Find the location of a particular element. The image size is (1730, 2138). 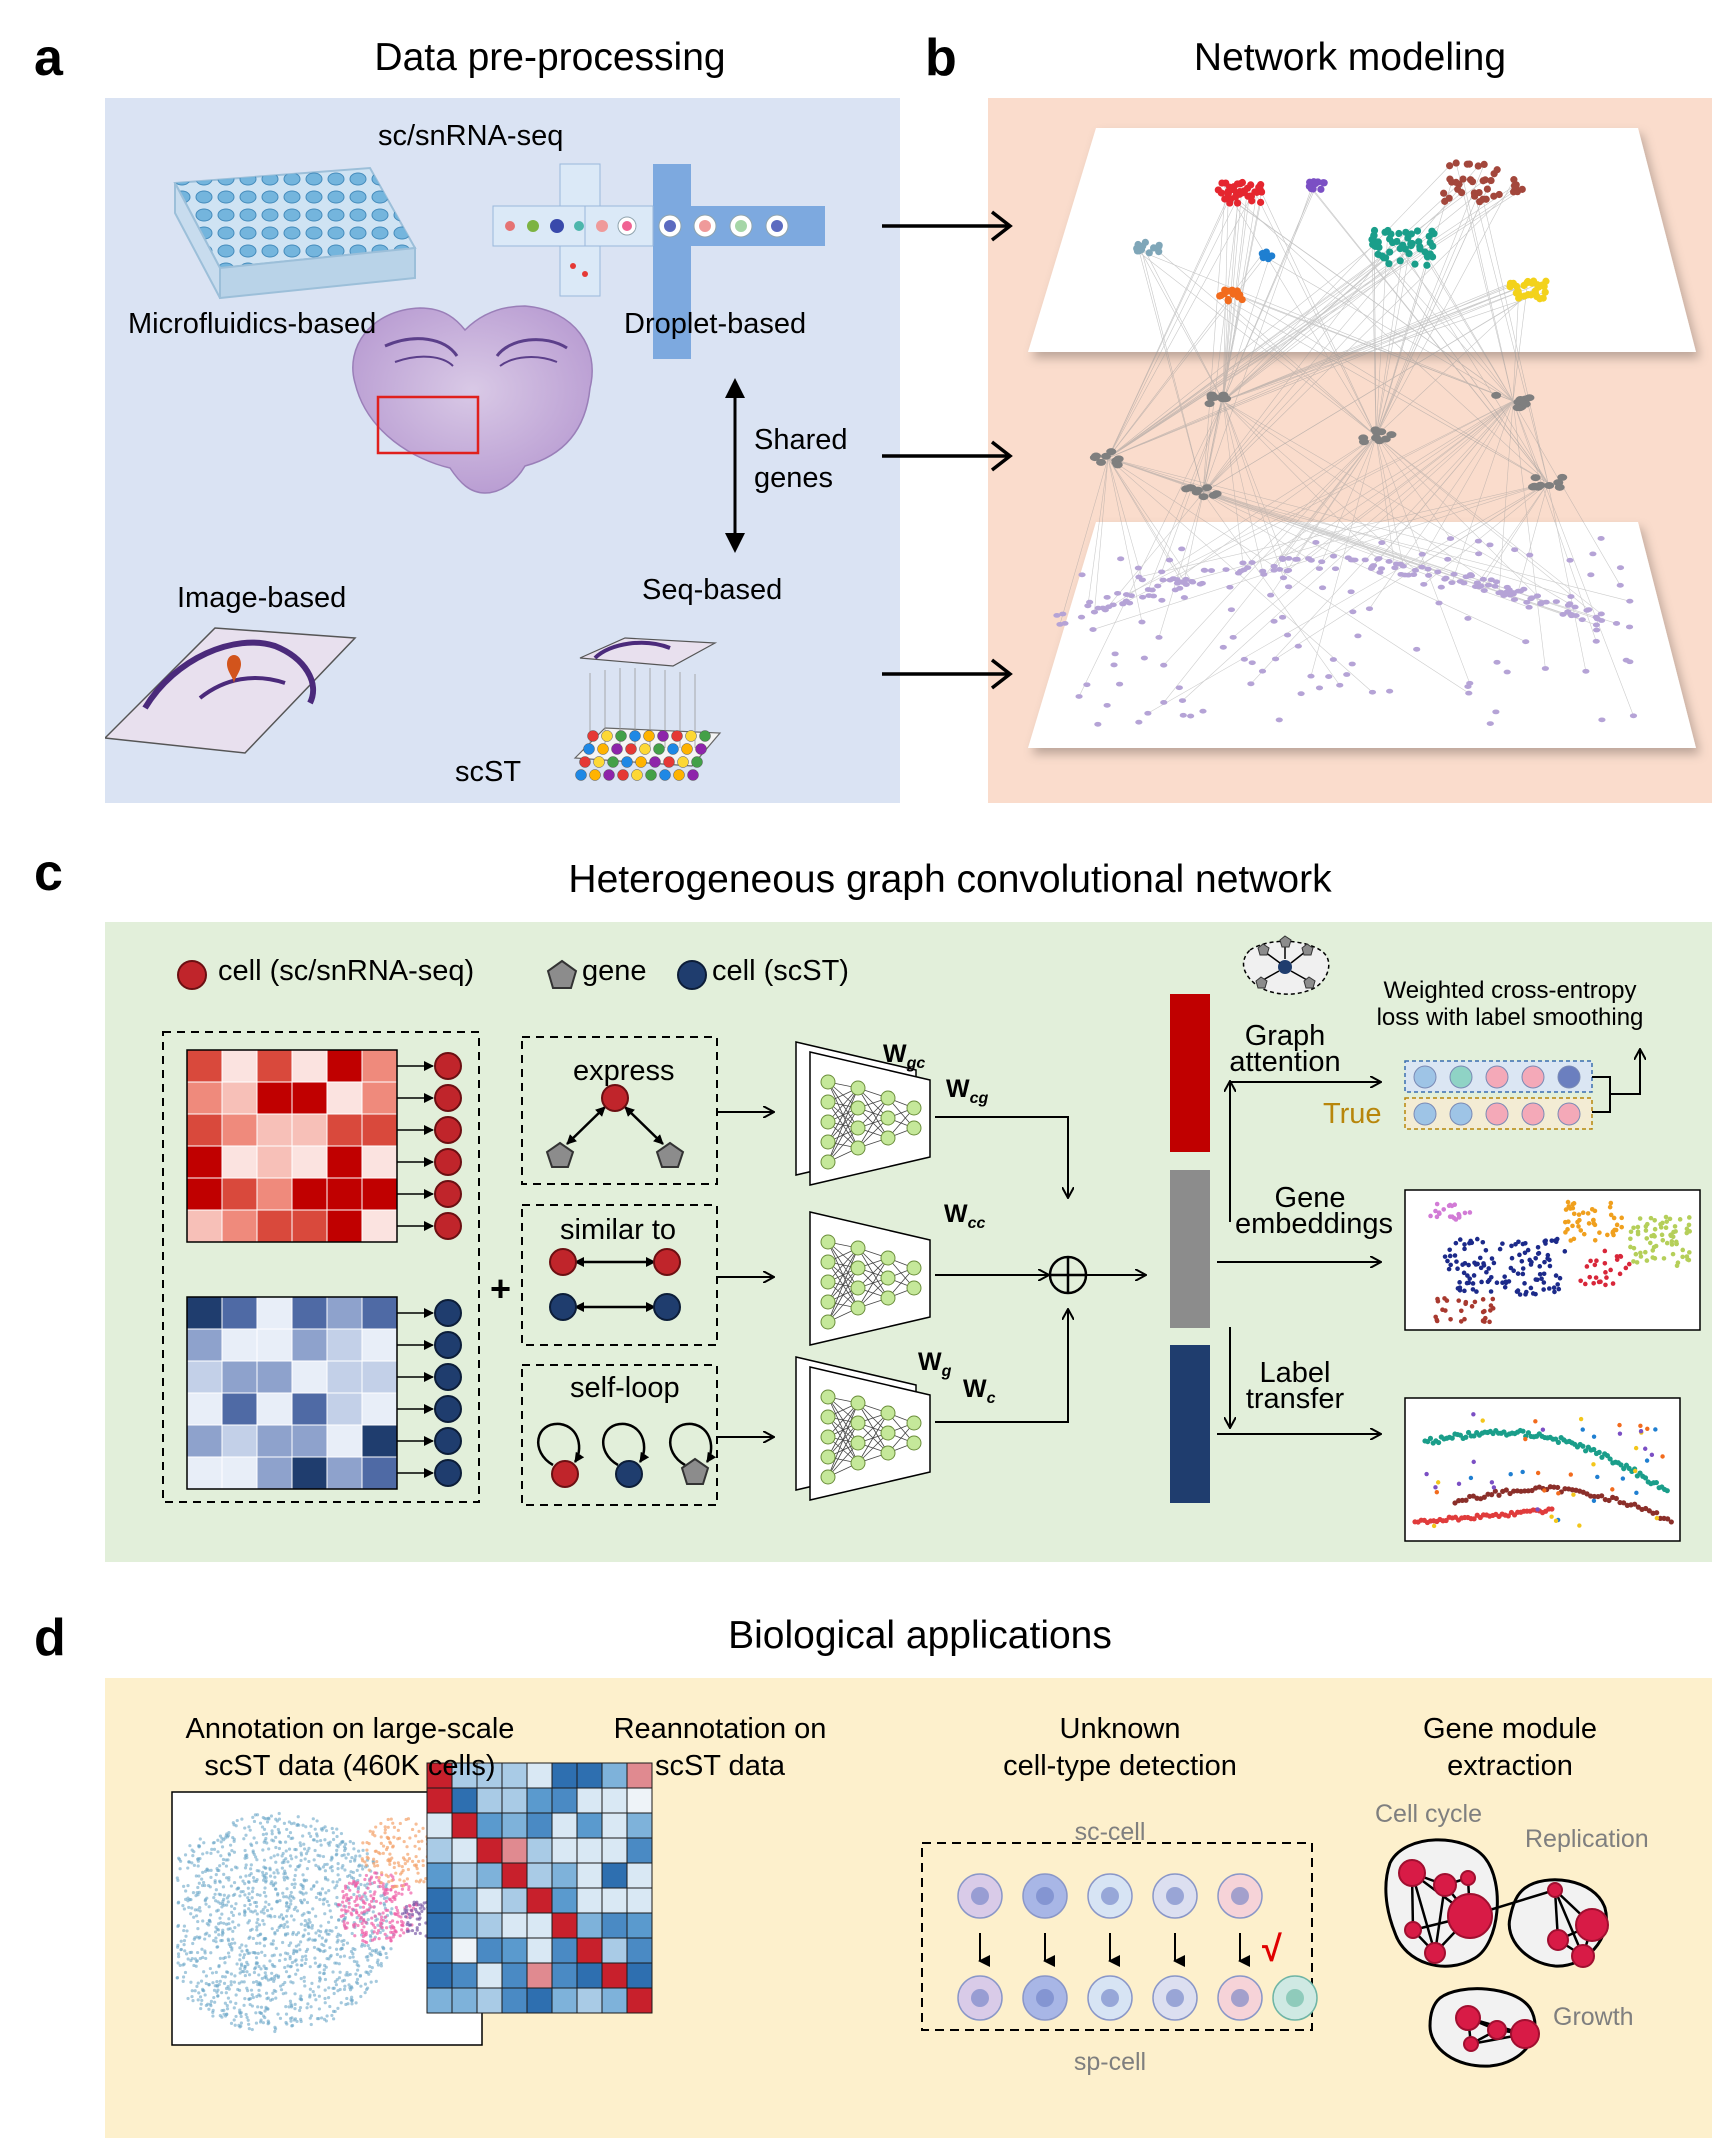

app3-title-line2: cell-type detection is located at coordinates (1120, 1766).